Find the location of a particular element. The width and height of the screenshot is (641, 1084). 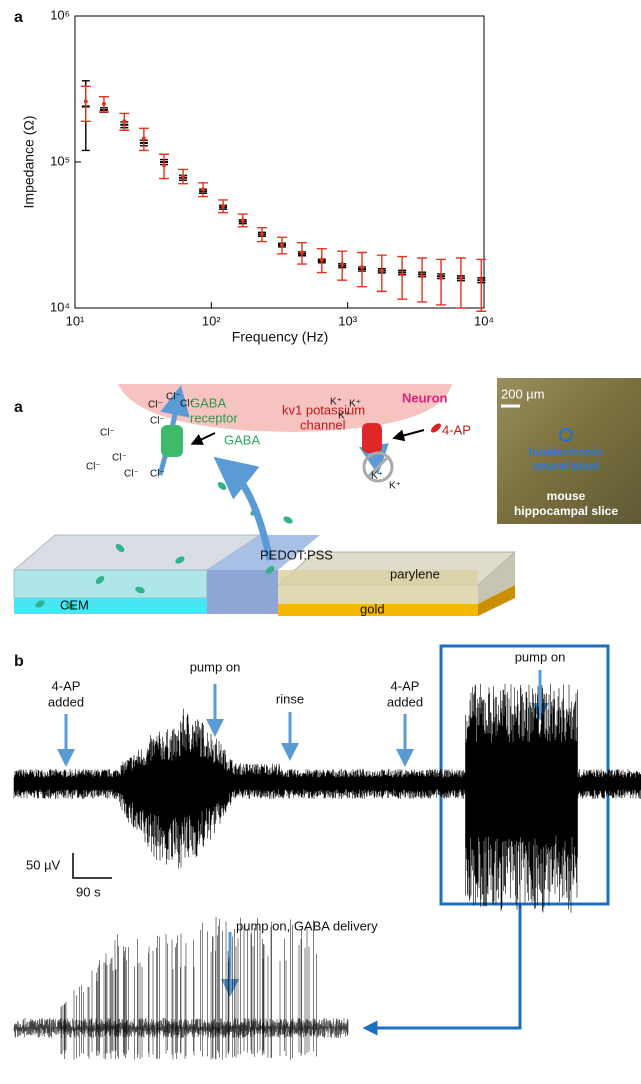

y-tick-label: 10⁴ is located at coordinates (60, 306).